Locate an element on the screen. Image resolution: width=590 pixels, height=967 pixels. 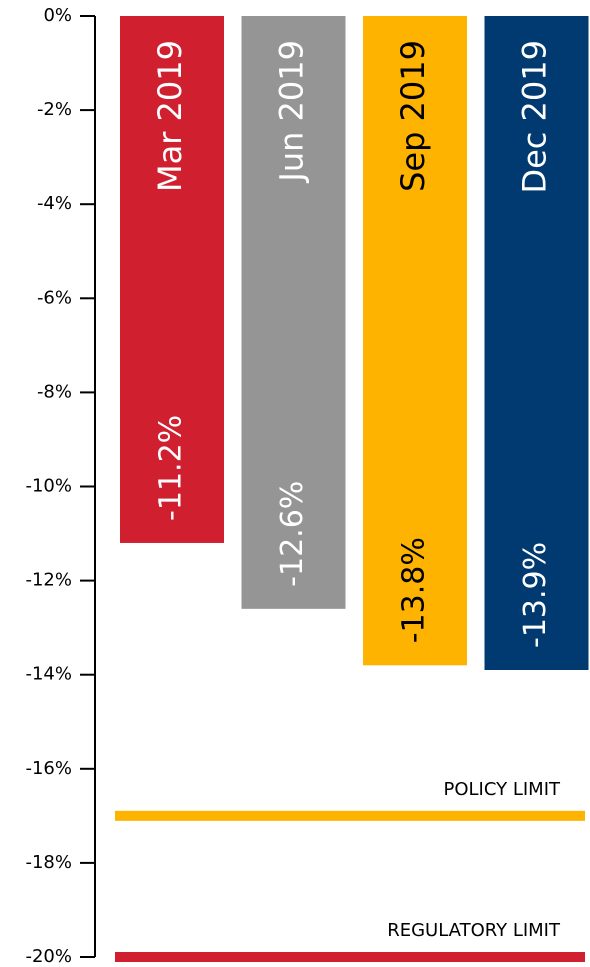
bar-category-label: Mar 2019 is located at coordinates (170, 116).